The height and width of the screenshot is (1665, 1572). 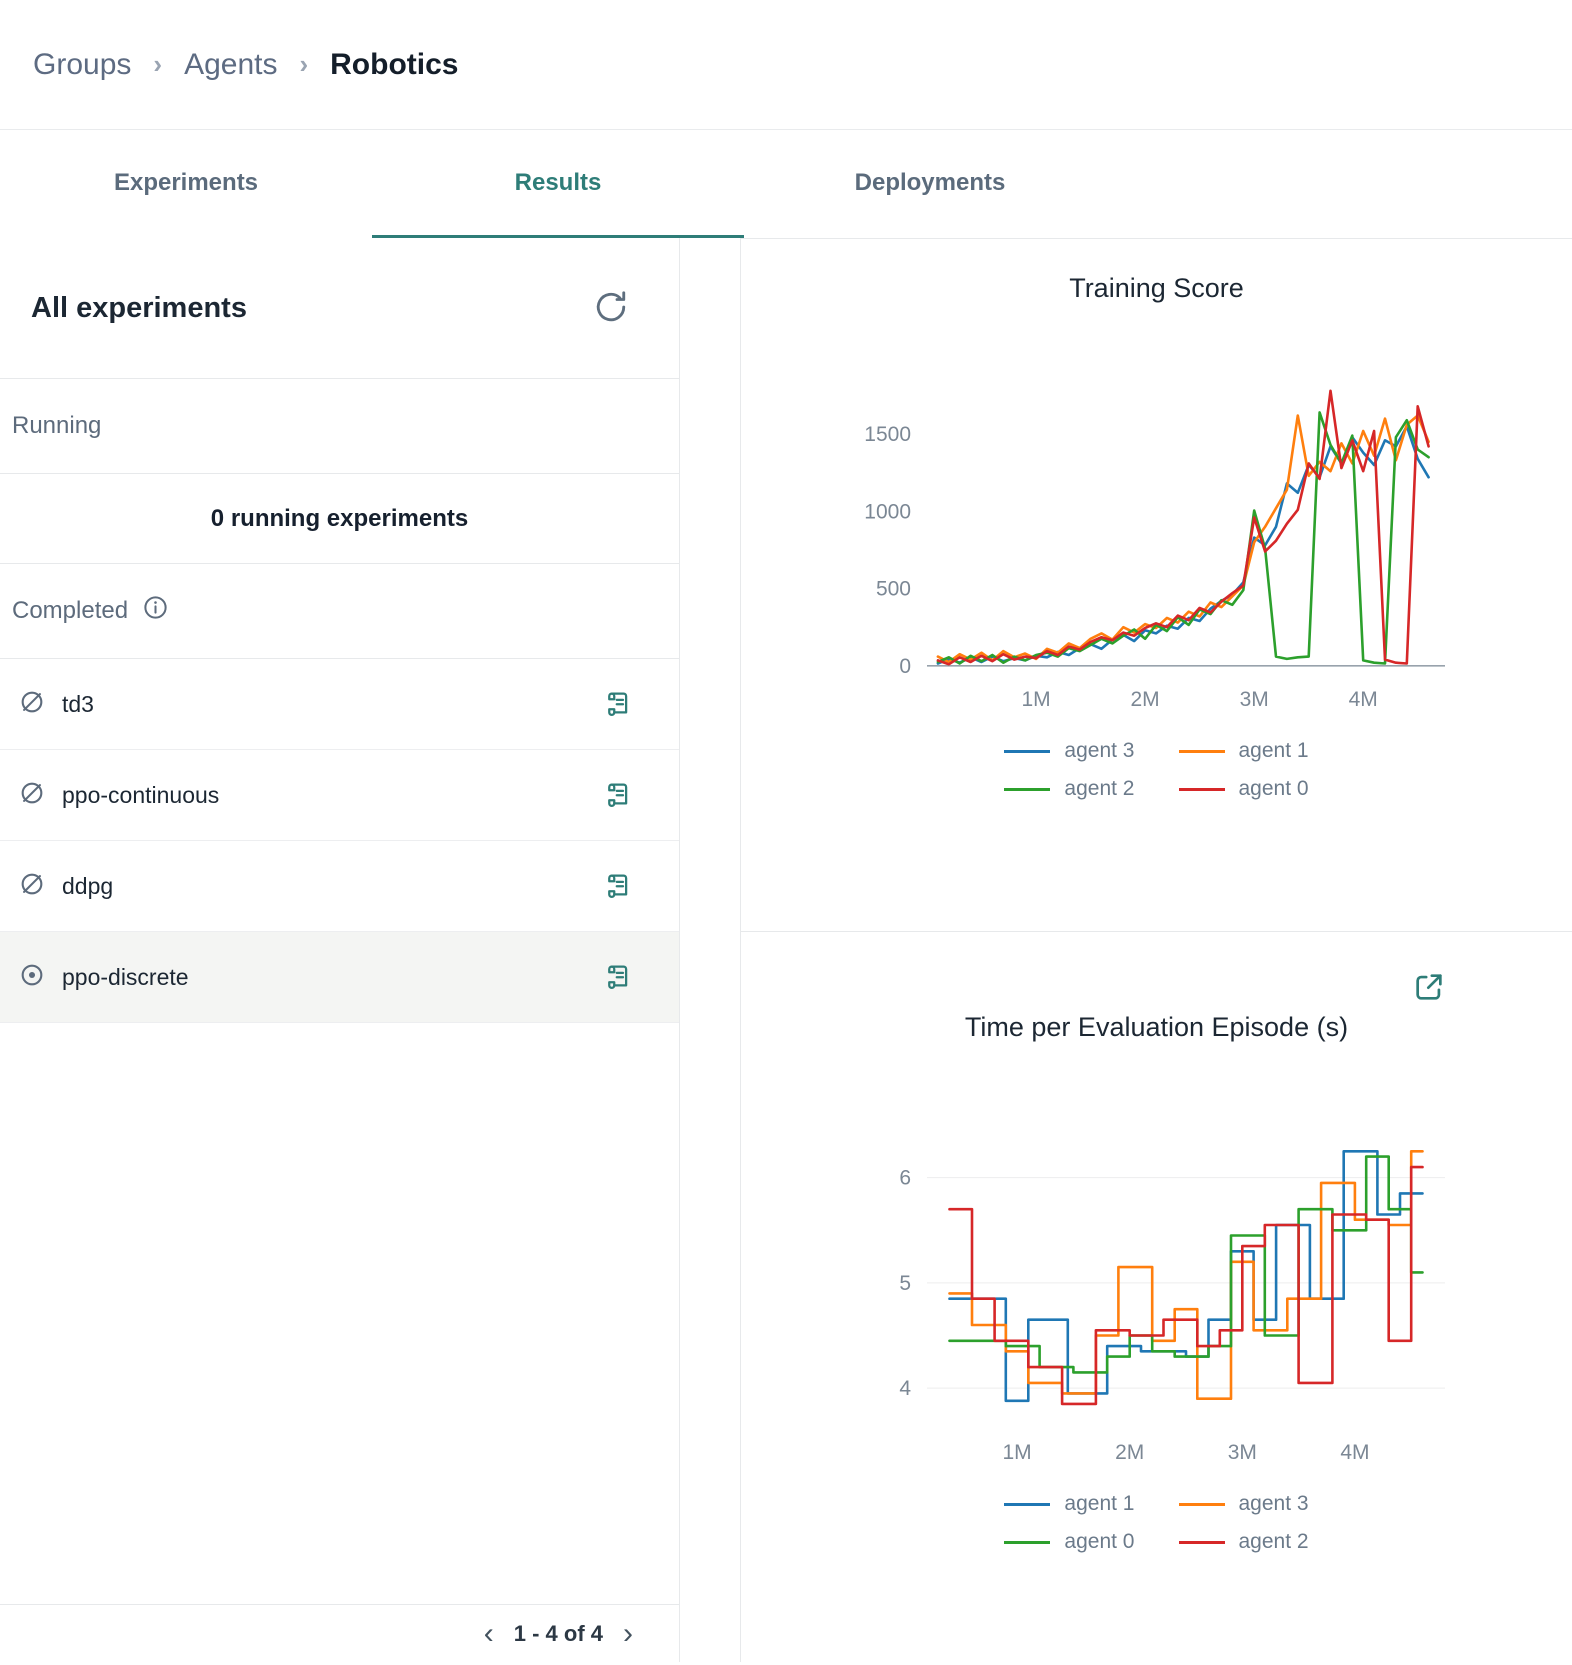 I want to click on chart-title: Training Score, so click(x=1156, y=288).